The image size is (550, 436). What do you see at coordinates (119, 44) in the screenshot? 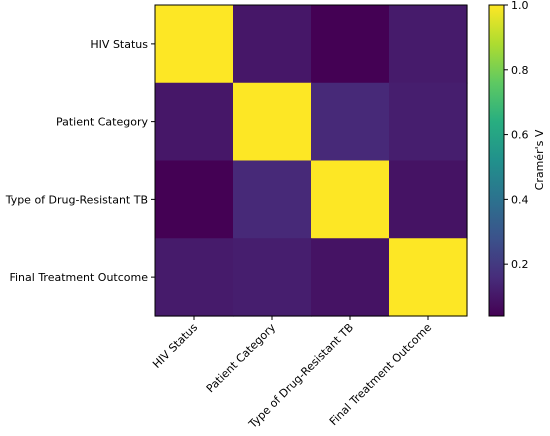
I see `y-tick-label: HIV Status` at bounding box center [119, 44].